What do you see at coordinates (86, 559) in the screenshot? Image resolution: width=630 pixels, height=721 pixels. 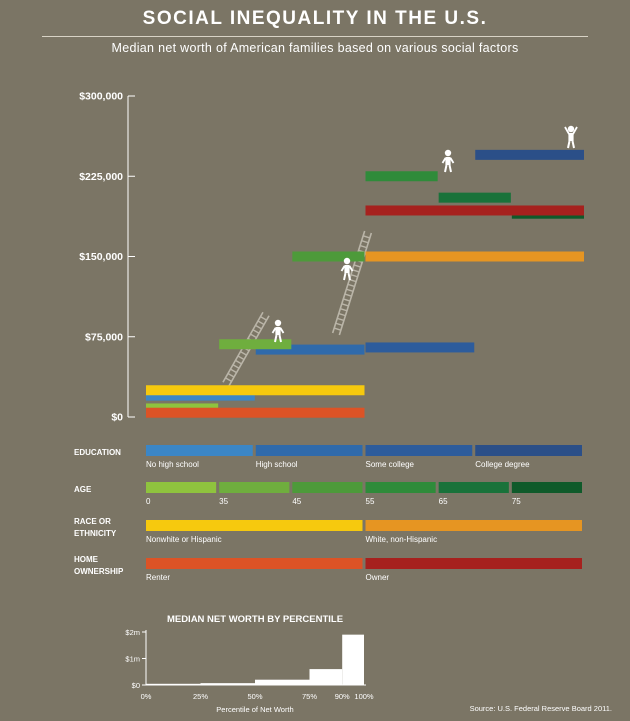 I see `legend-group-label: HOME` at bounding box center [86, 559].